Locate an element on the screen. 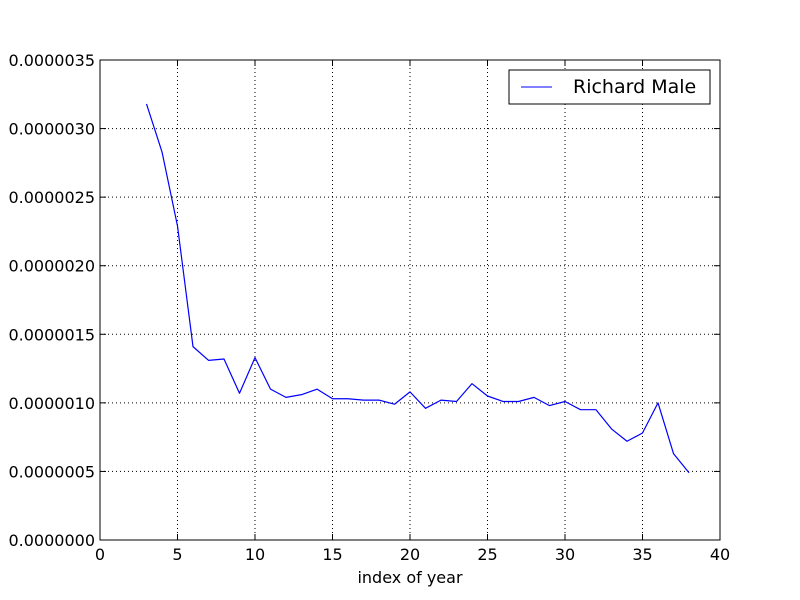 The image size is (800, 600). x-tick-label: 30 is located at coordinates (565, 554).